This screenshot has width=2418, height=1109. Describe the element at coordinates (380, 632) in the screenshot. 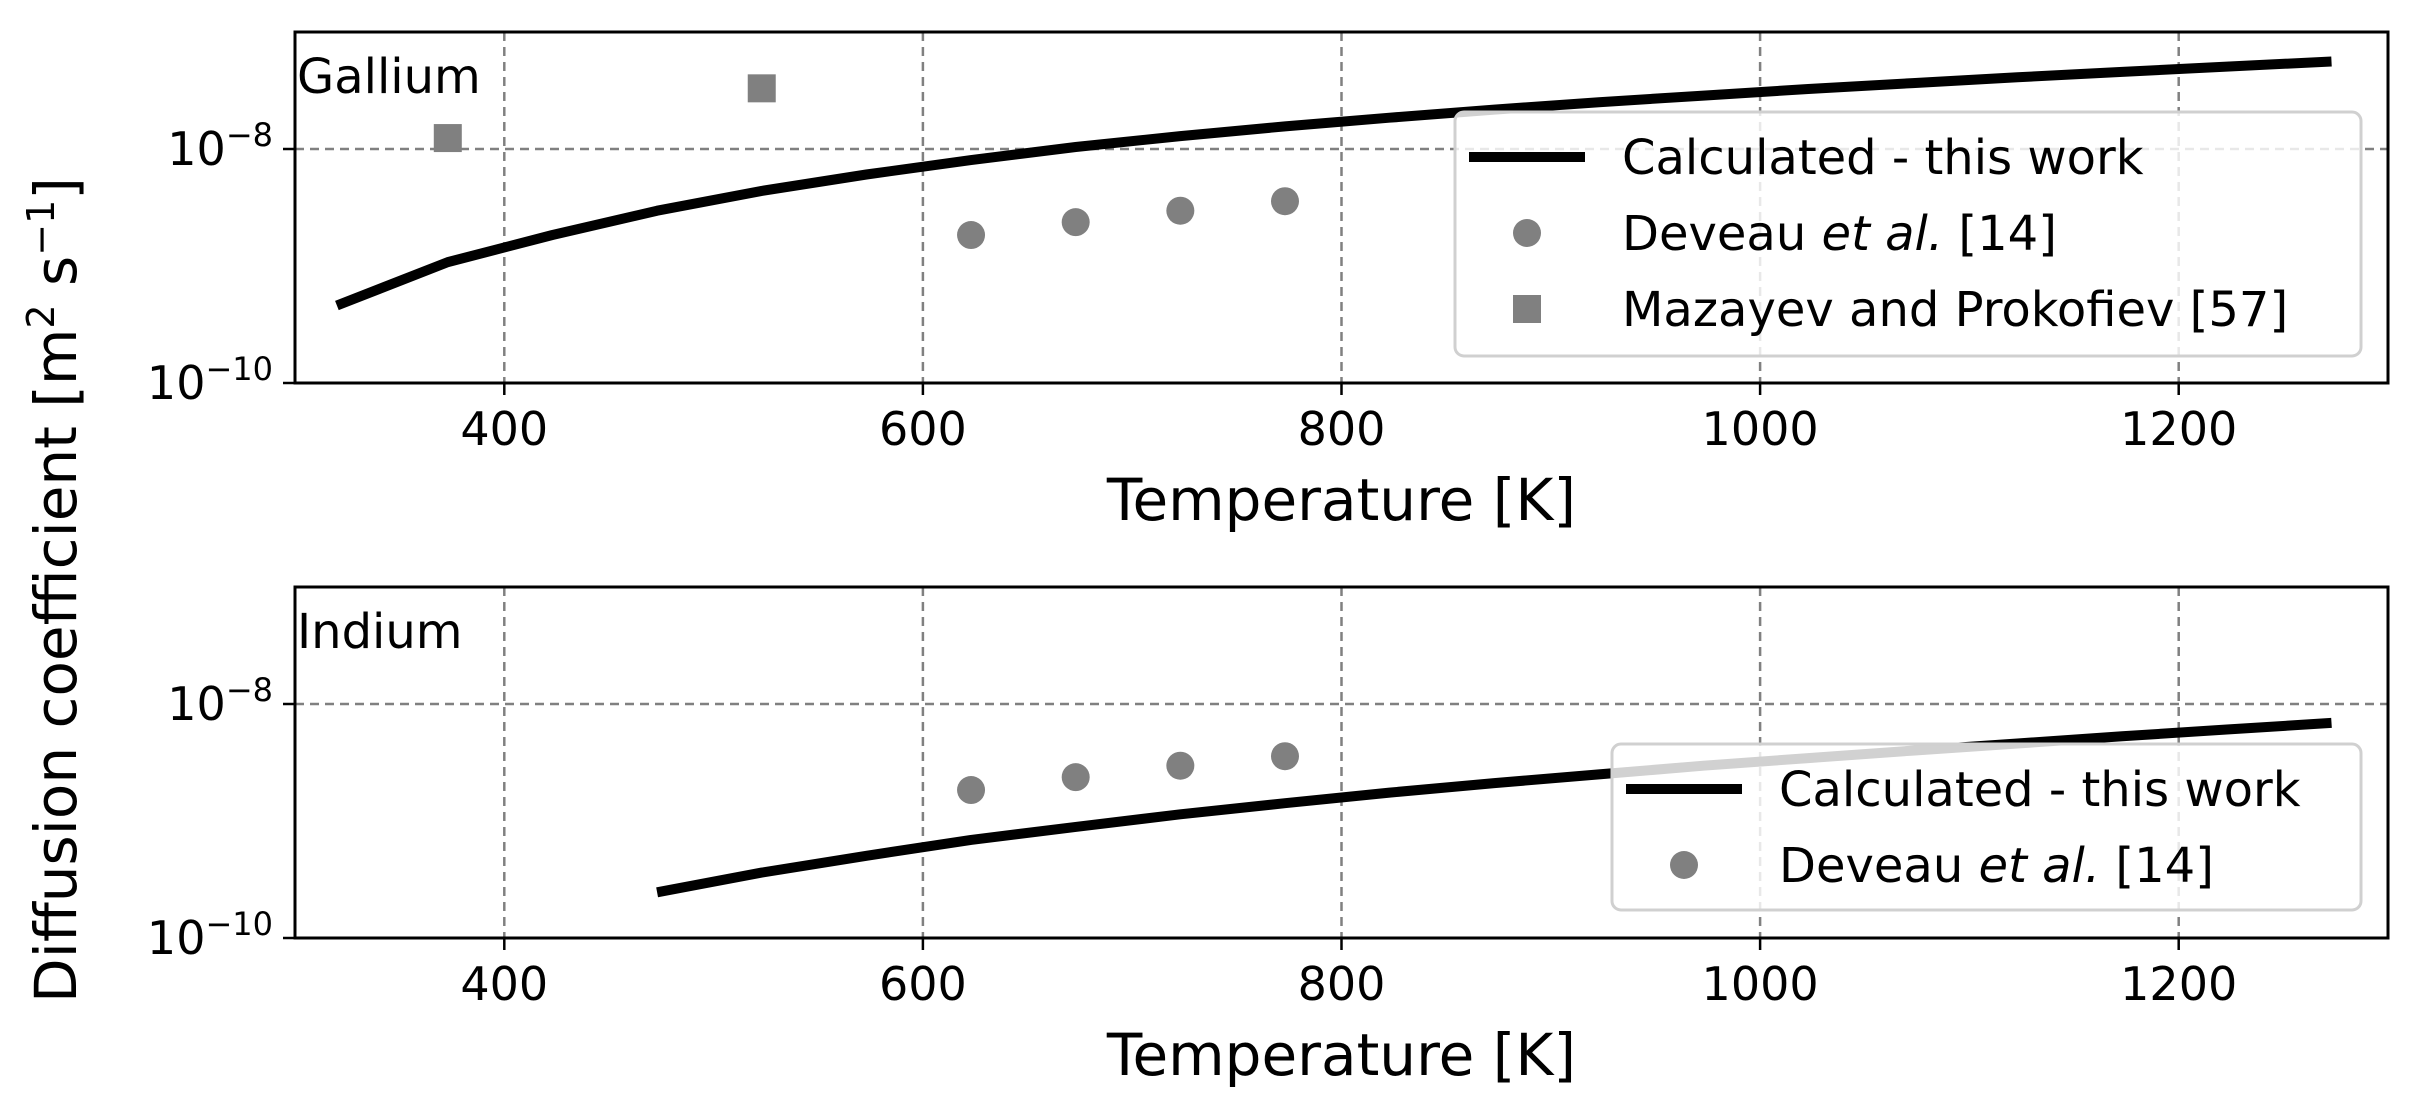

I see `panel-label: Indium` at that location.